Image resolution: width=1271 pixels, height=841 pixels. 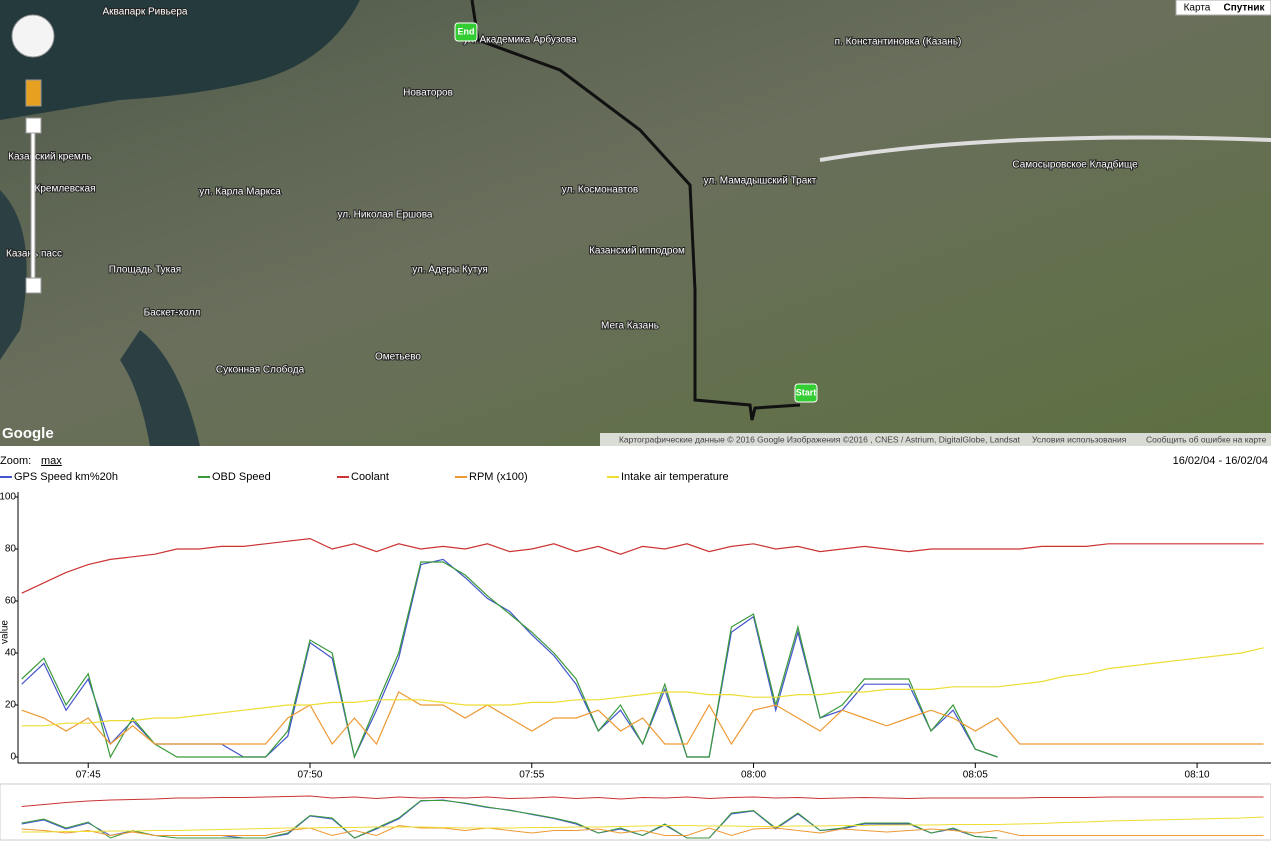 What do you see at coordinates (11, 653) in the screenshot?
I see `y-tick-label: 40` at bounding box center [11, 653].